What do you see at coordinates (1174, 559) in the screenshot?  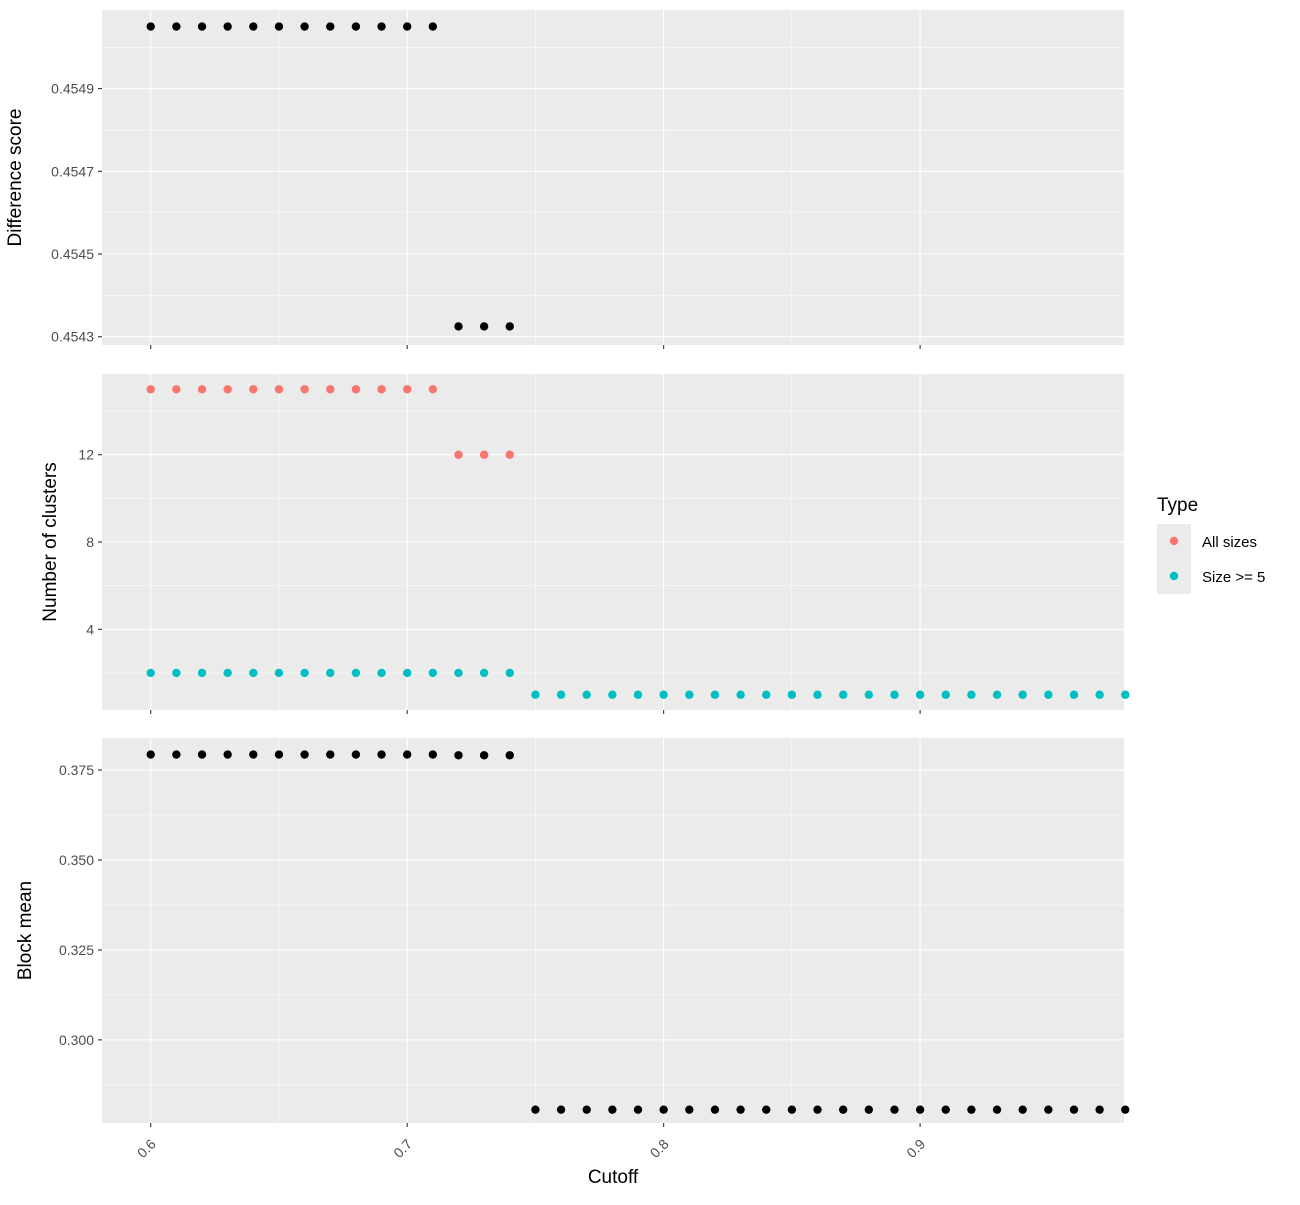 I see `legend-key-background` at bounding box center [1174, 559].